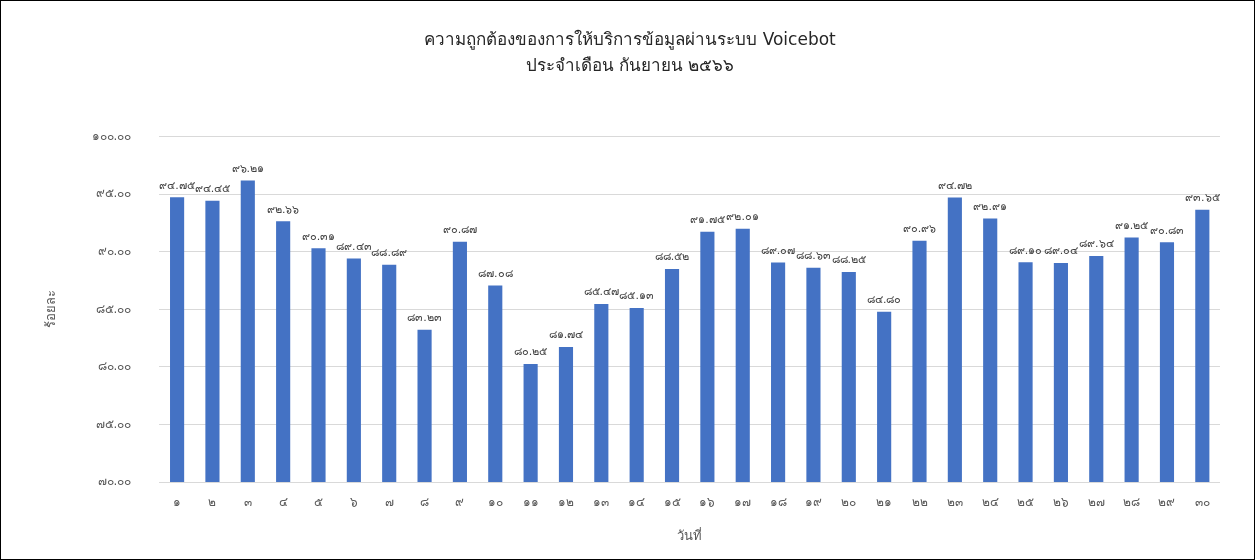 This screenshot has height=560, width=1255. Describe the element at coordinates (884, 300) in the screenshot. I see `data-label: ๘๔.๘๐` at that location.